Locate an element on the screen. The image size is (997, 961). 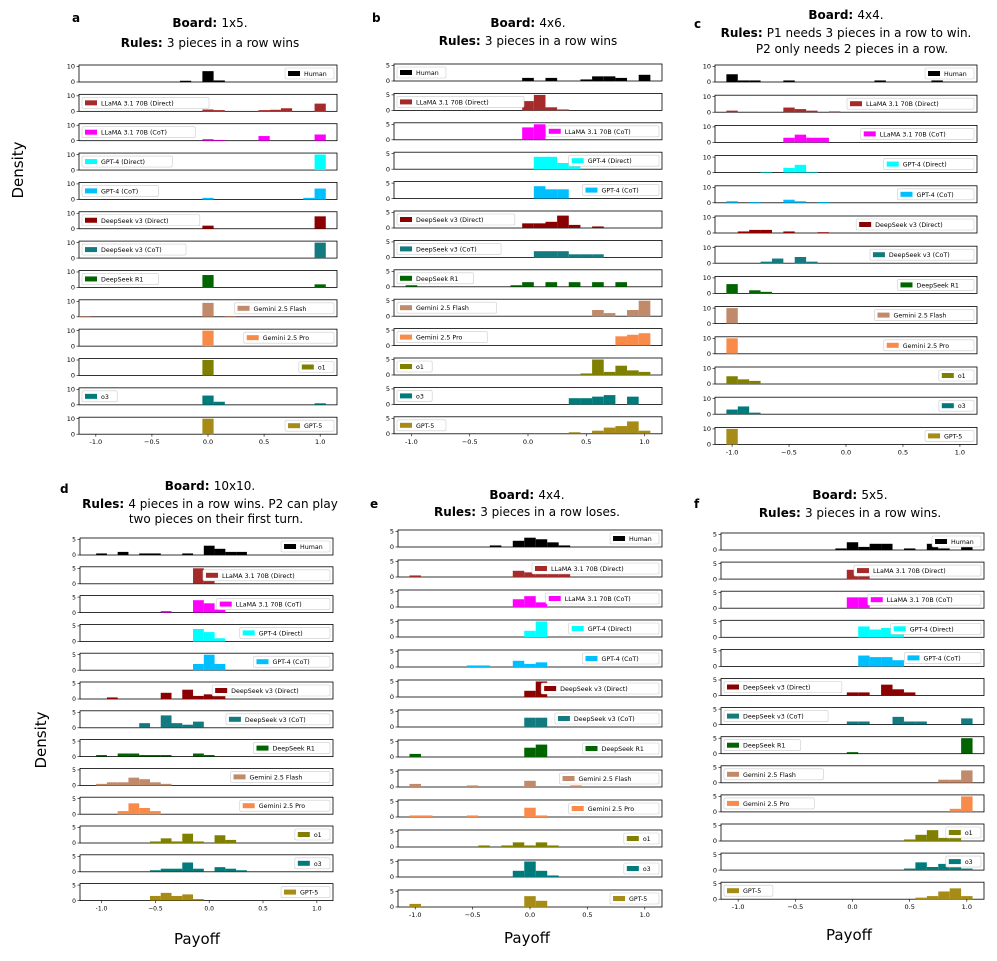
legend: GPT-5 is located at coordinates (309, 425).